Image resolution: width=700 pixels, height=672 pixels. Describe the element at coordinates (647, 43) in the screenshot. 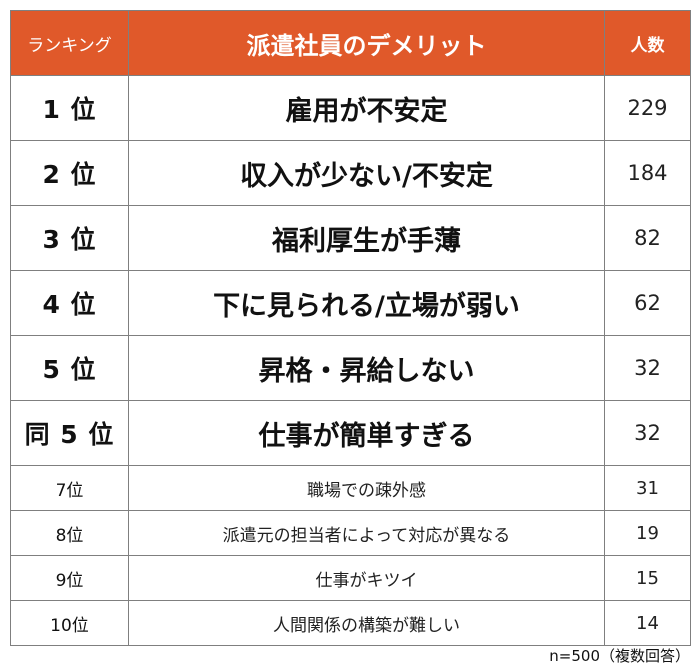

I see `header-count: 人数` at that location.